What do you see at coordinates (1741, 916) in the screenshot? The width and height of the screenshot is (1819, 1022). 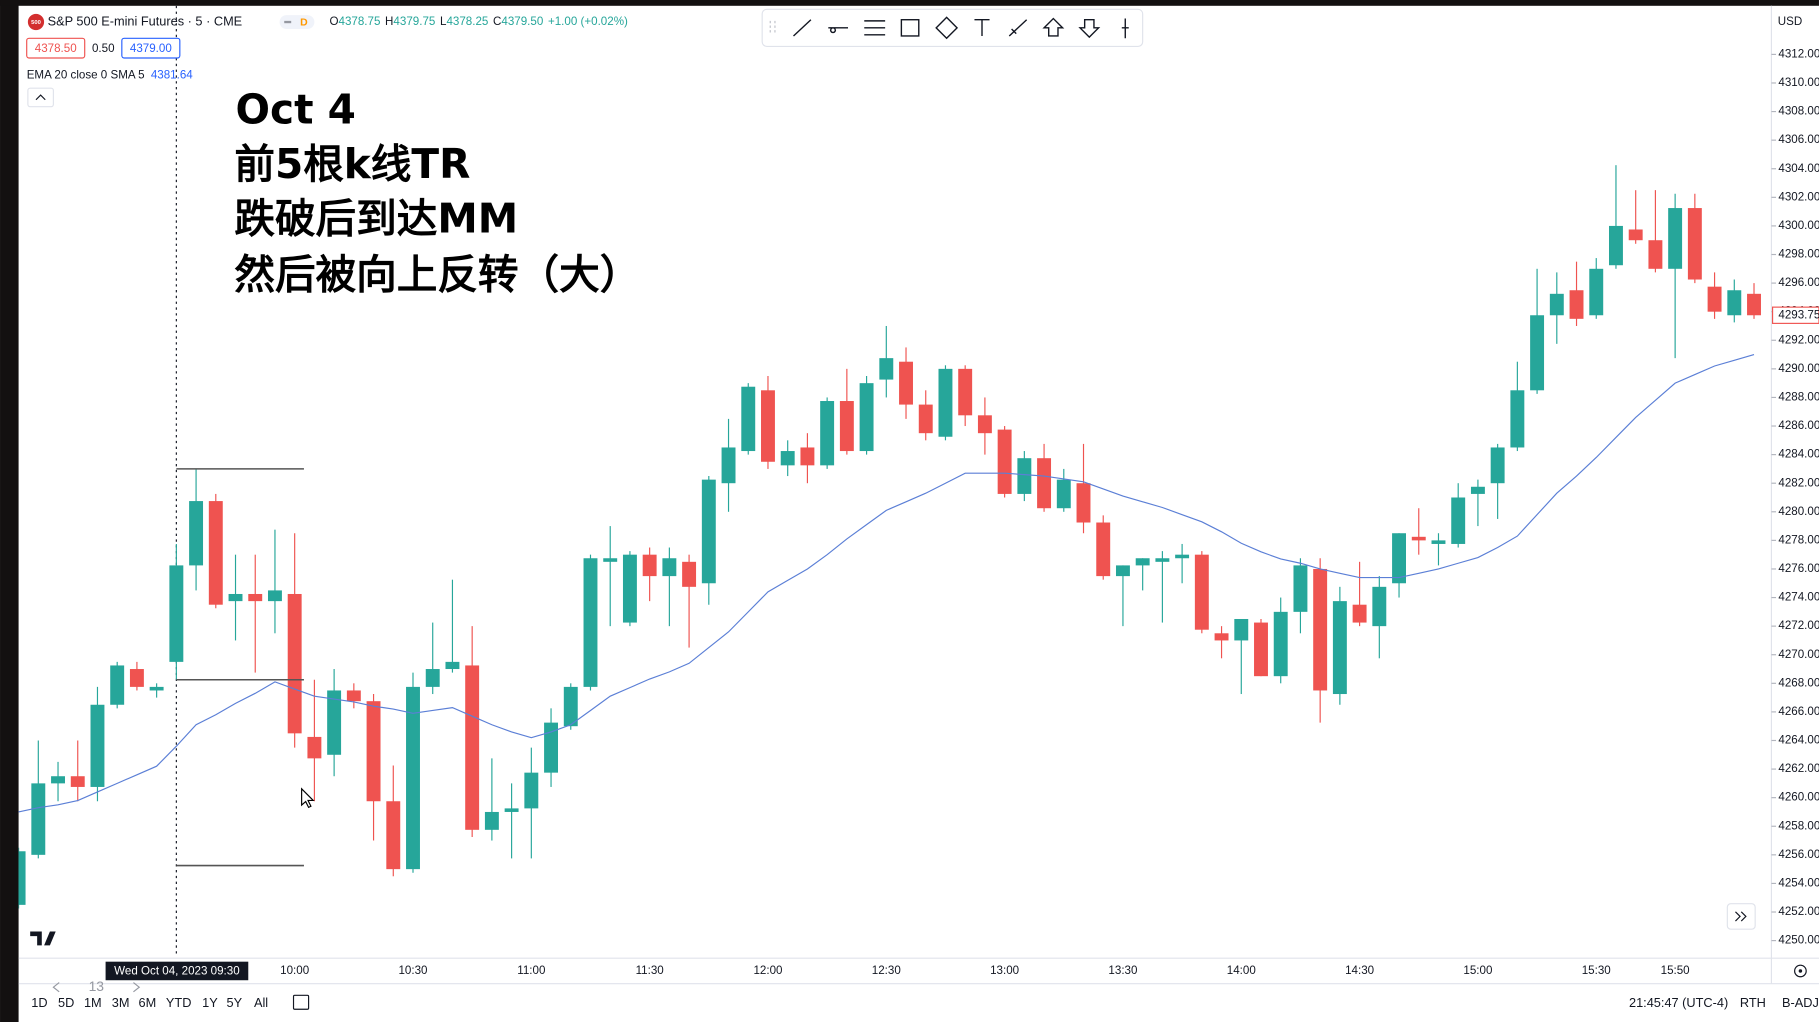 I see `scroll-to-realtime` at bounding box center [1741, 916].